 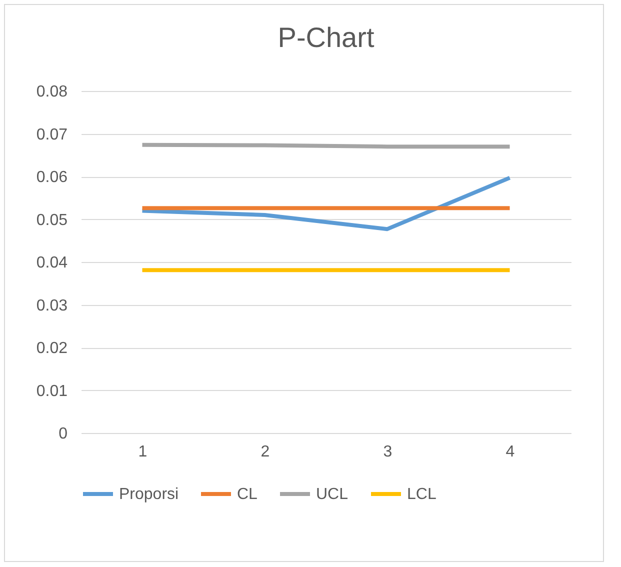 What do you see at coordinates (510, 452) in the screenshot?
I see `x-tick-label: 4` at bounding box center [510, 452].